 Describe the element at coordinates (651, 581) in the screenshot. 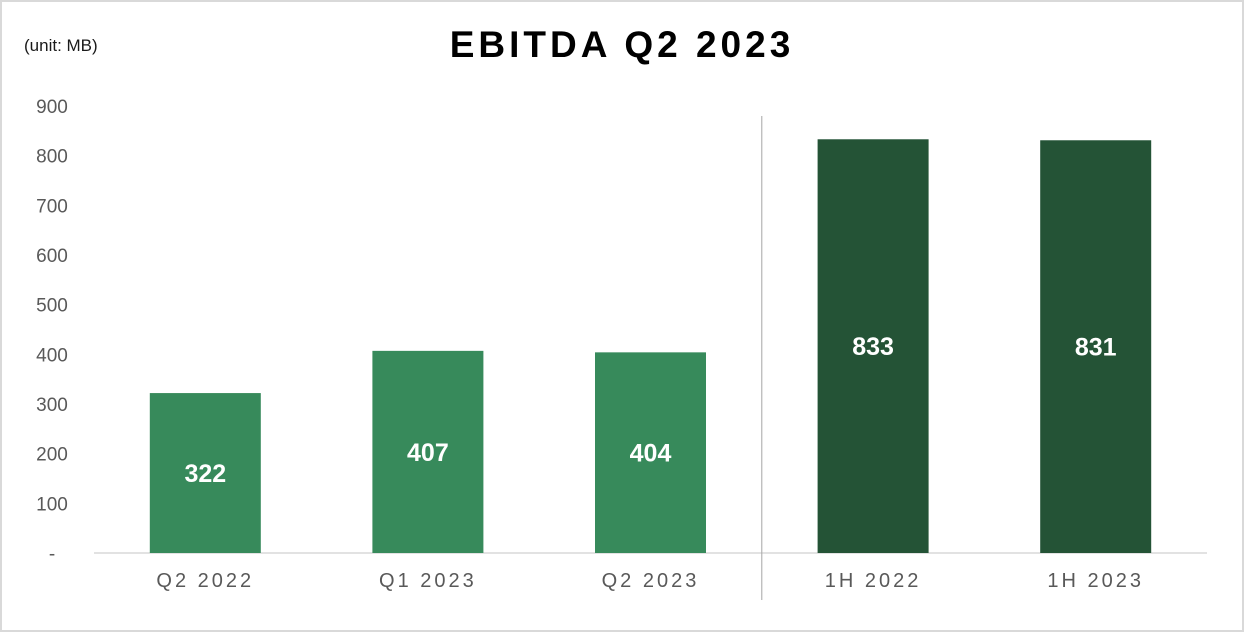

I see `x-tick-label: Q2 2023` at that location.